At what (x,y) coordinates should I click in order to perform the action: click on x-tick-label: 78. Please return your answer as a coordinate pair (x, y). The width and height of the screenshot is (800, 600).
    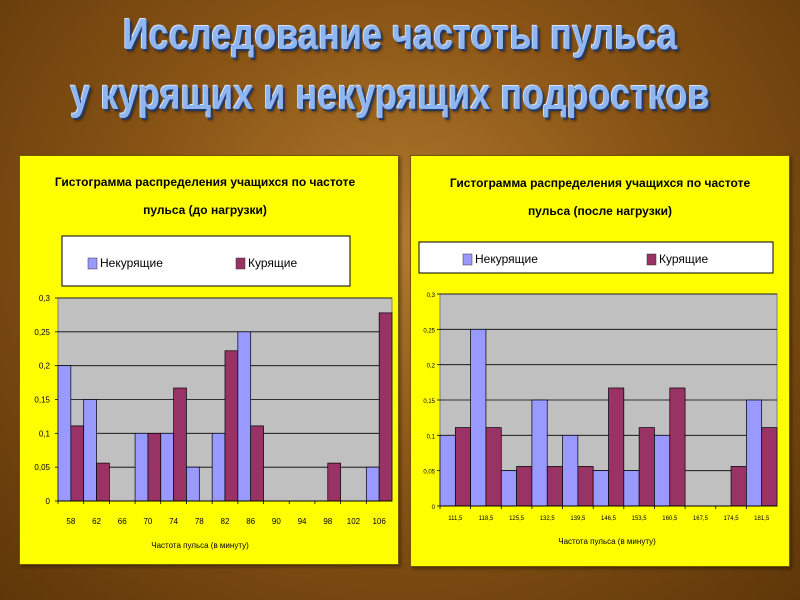
    Looking at the image, I should click on (199, 521).